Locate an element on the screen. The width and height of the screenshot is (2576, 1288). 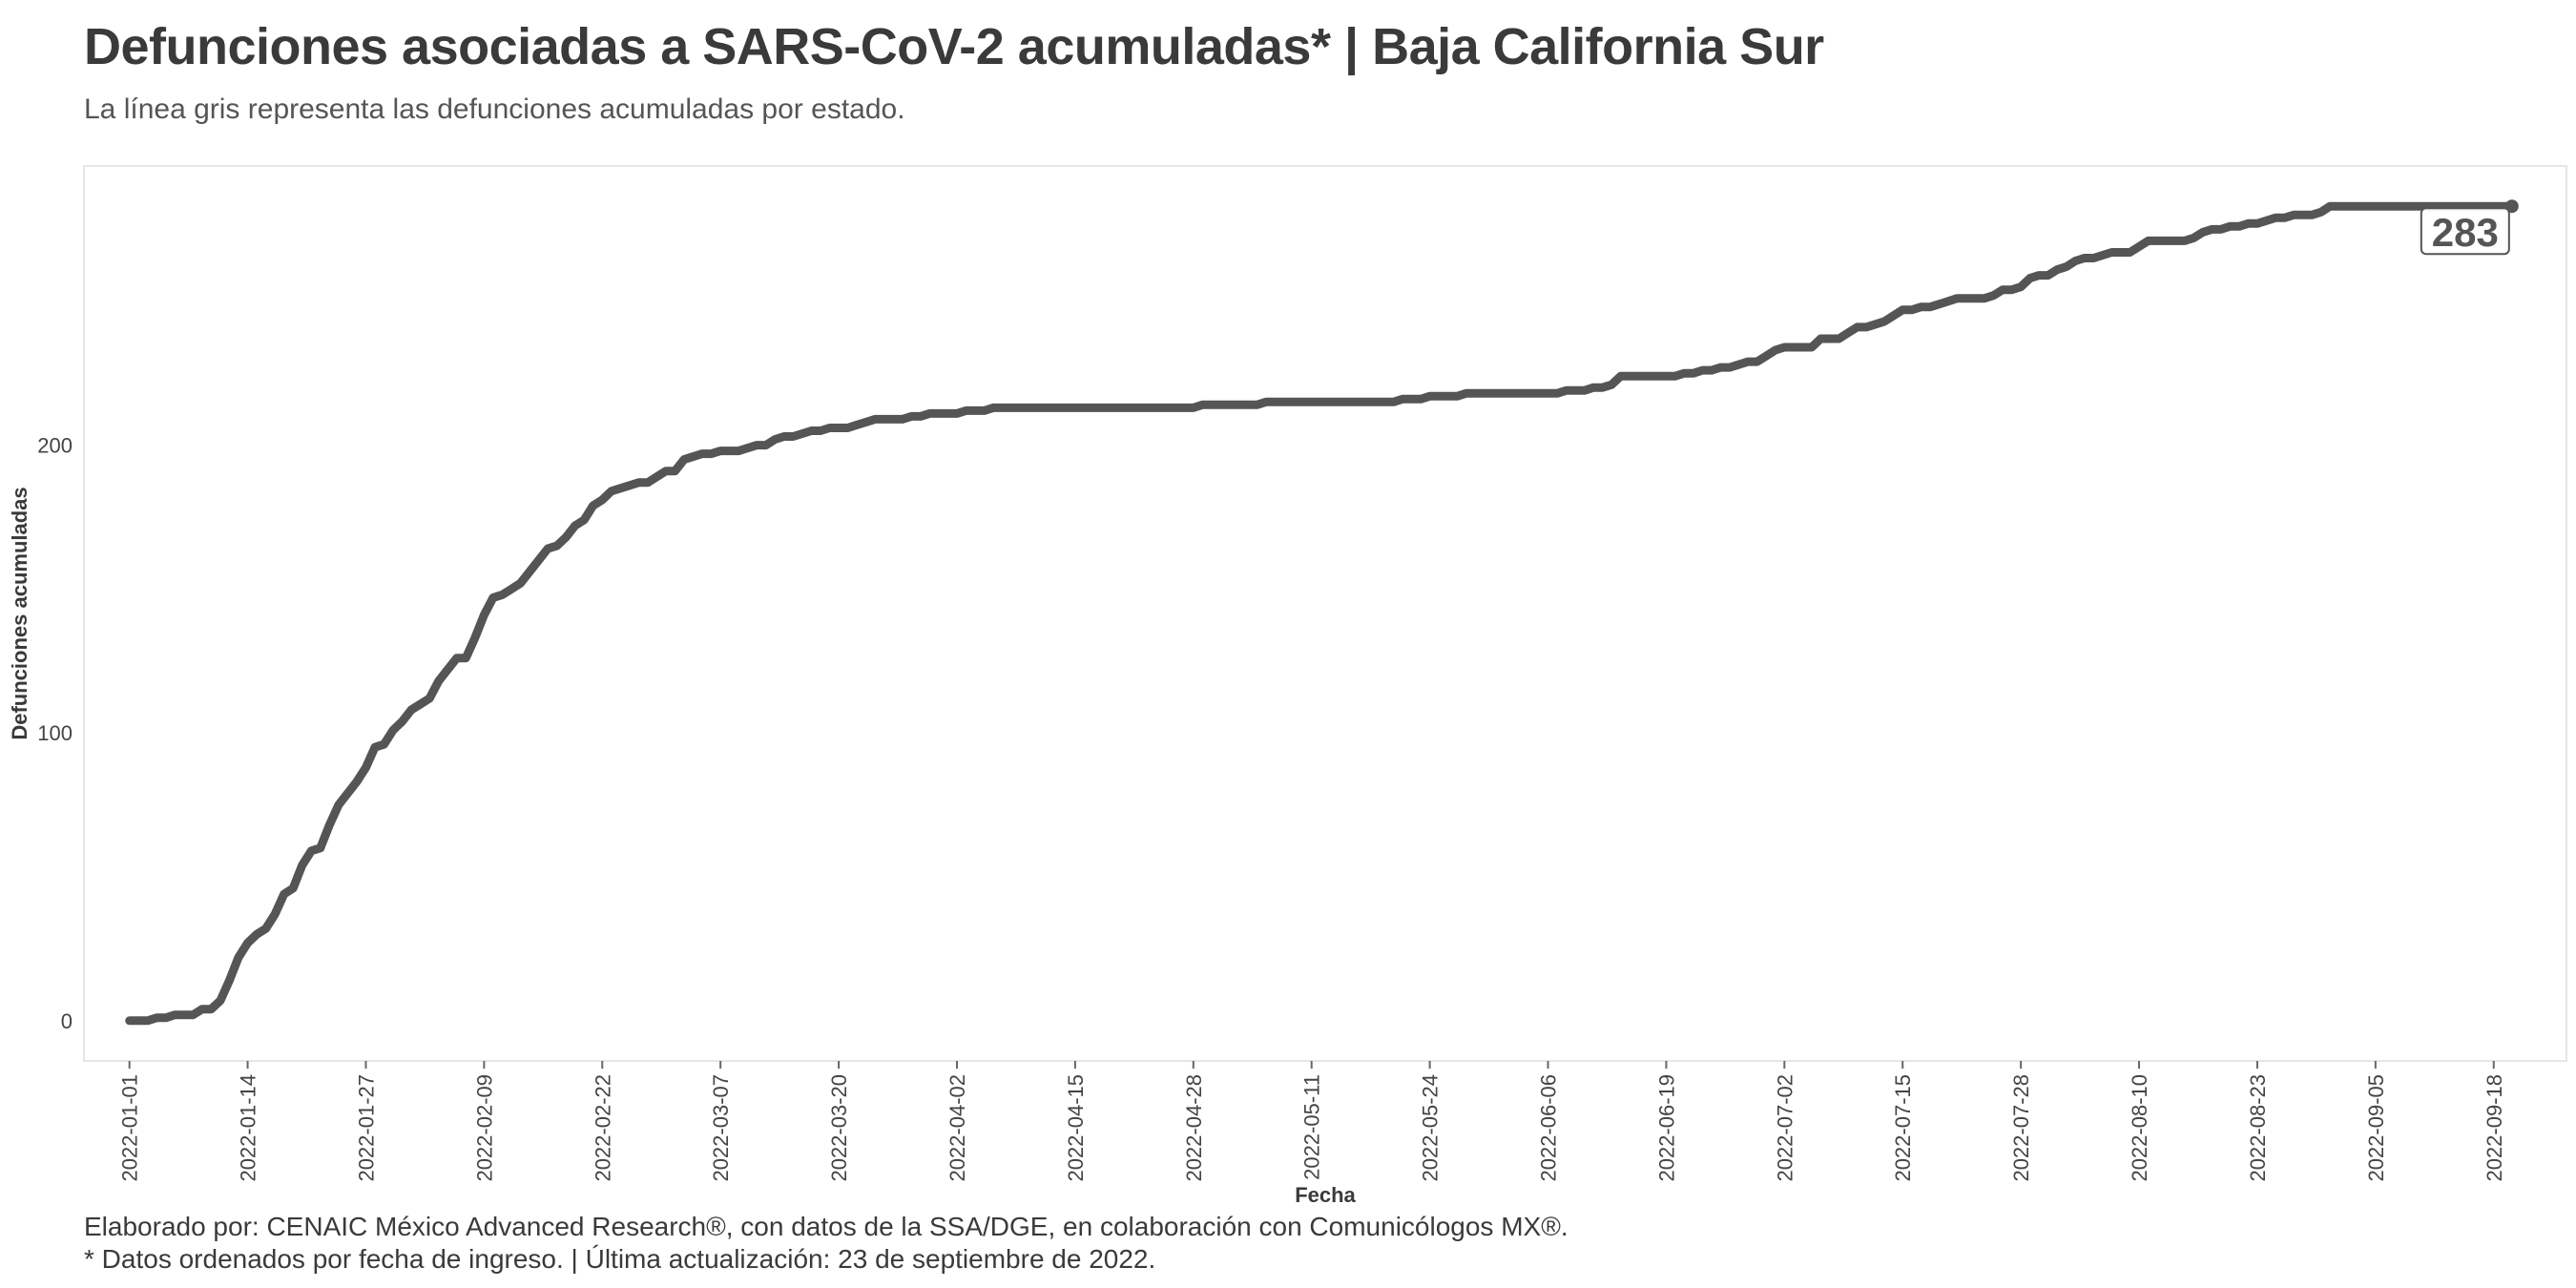
y-tick-label: 100 is located at coordinates (55, 733).